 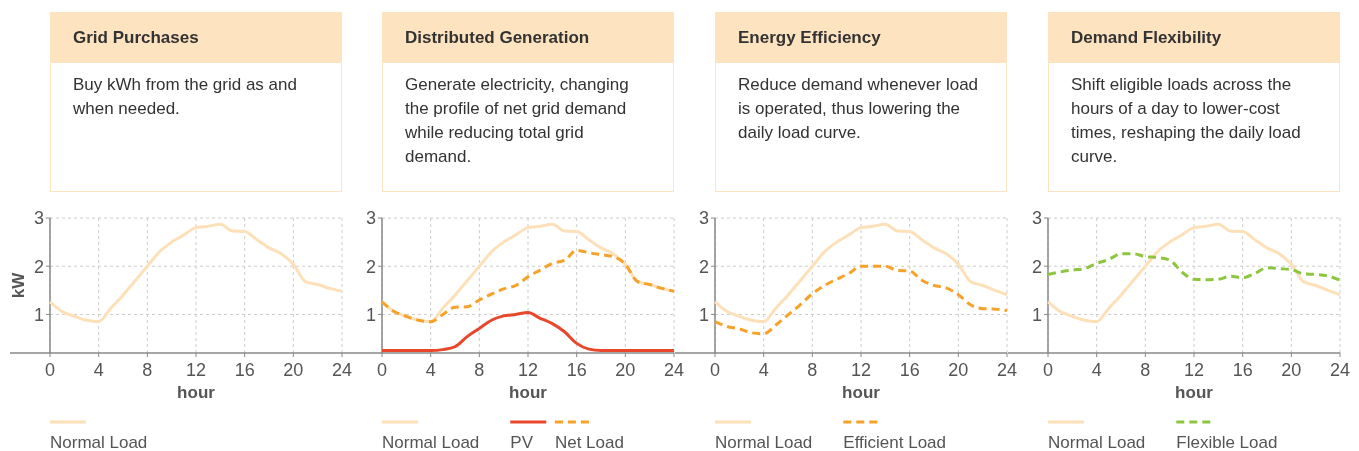 I want to click on chart-subtitle: Buy kWh from the grid as and when needed., so click(x=185, y=97).